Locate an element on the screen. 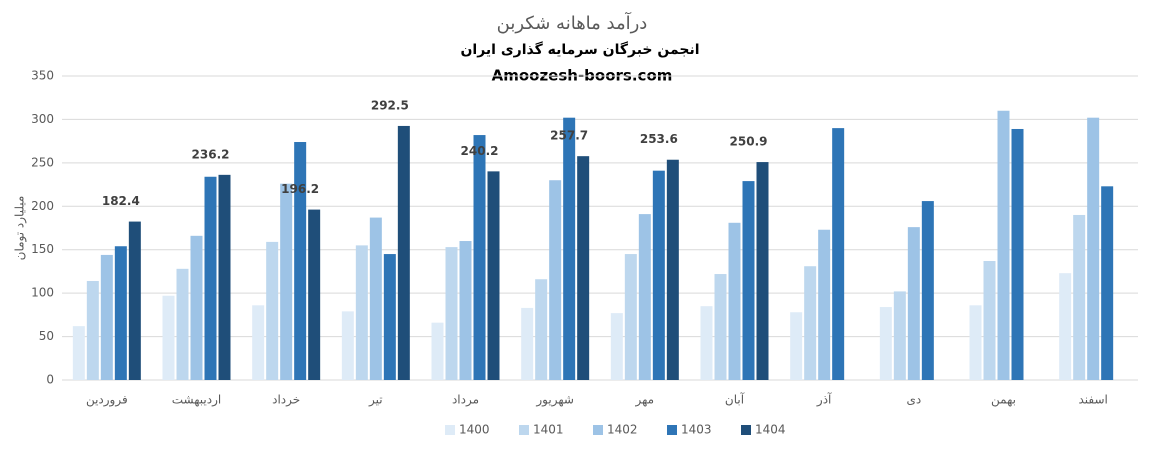 Image resolution: width=1152 pixels, height=452 pixels. x-tick-label: تیر is located at coordinates (375, 400).